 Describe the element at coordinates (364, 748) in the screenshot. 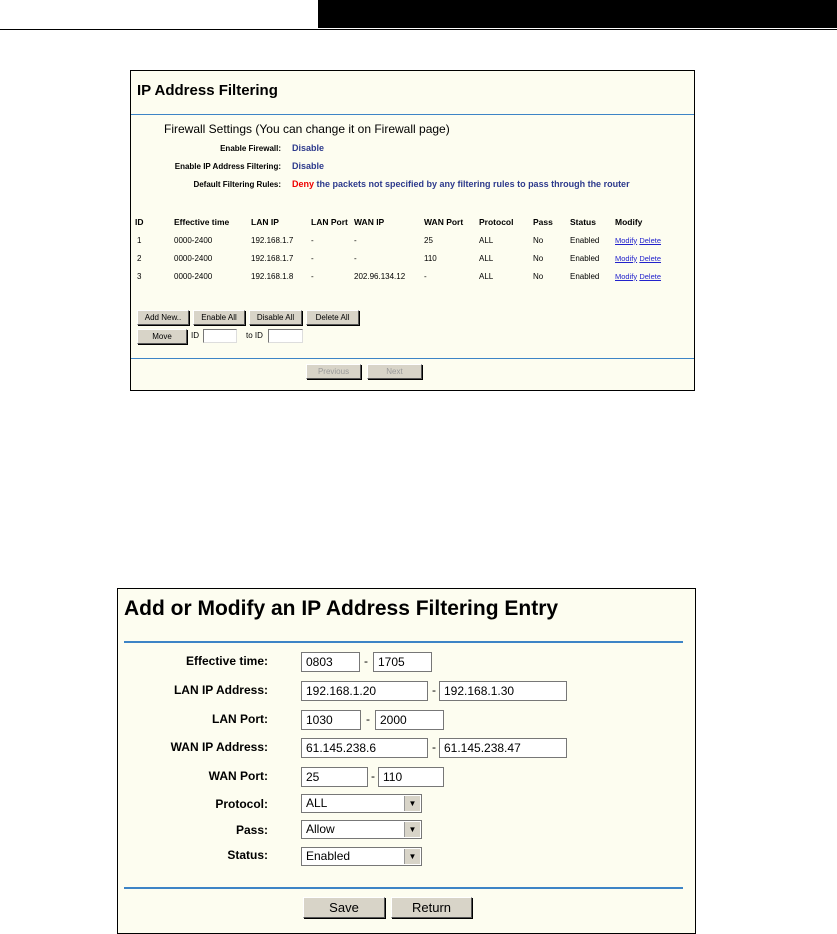

I see `wan-ip-start-input: 61.145.238.6` at that location.